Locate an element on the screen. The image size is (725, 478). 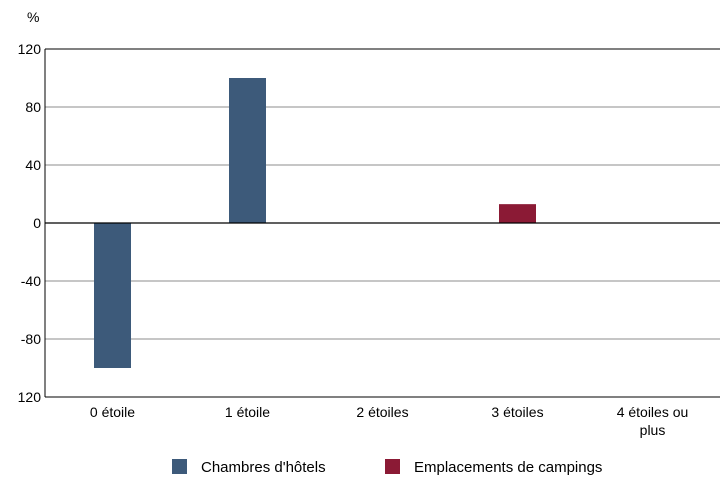
legend-label: Chambres d'hôtels is located at coordinates (263, 467).